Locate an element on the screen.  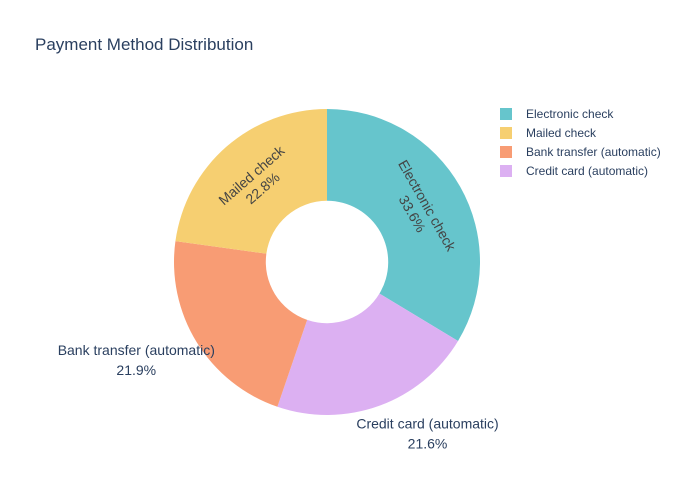
slice-bank-transfer-automatic is located at coordinates (241, 324).